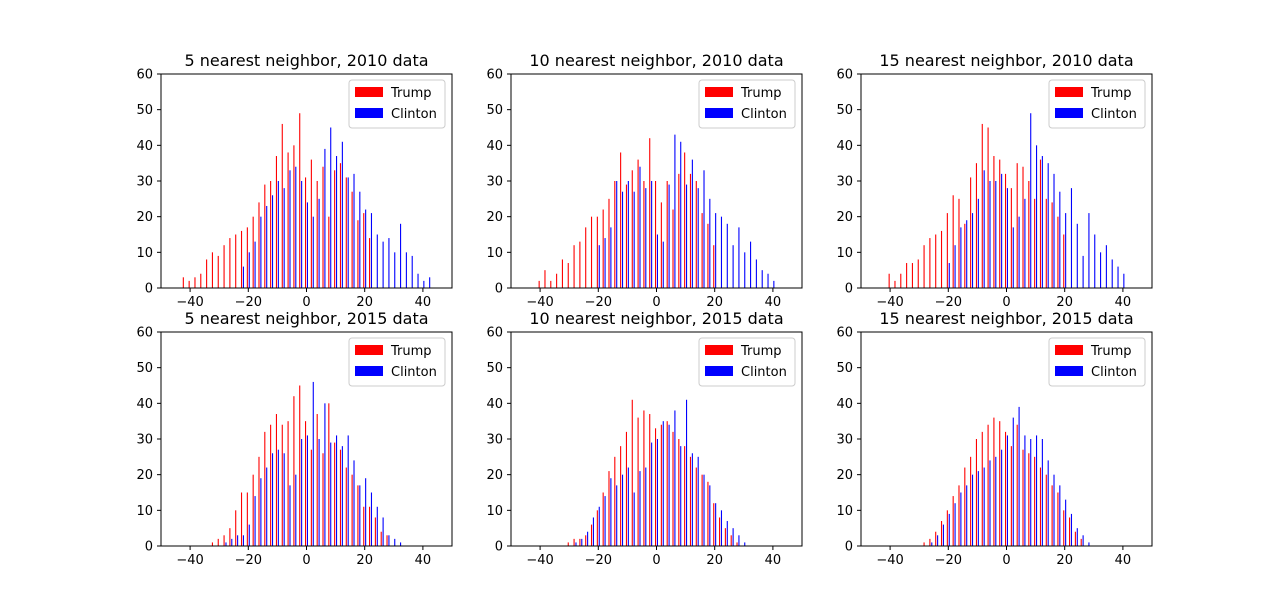 The image size is (1280, 613). Describe the element at coordinates (844, 333) in the screenshot. I see `y-tick-label: 60` at that location.